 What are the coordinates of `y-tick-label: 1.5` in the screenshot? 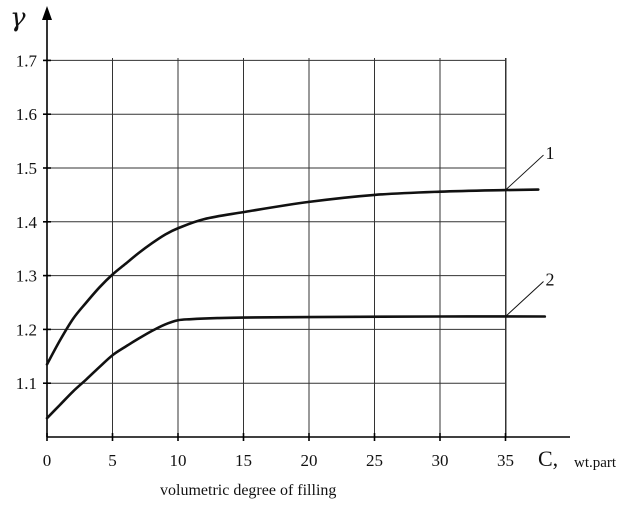 It's located at (26, 168).